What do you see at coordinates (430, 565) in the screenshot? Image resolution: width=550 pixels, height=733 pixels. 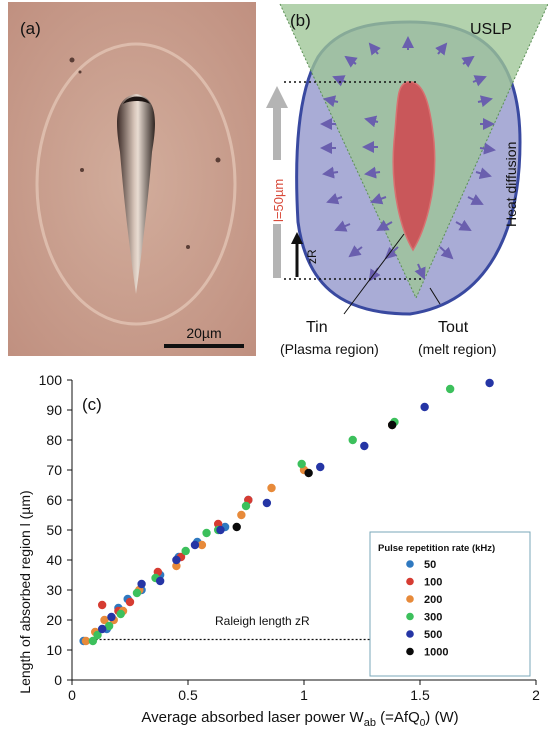 I see `legend-label: 50` at bounding box center [430, 565].